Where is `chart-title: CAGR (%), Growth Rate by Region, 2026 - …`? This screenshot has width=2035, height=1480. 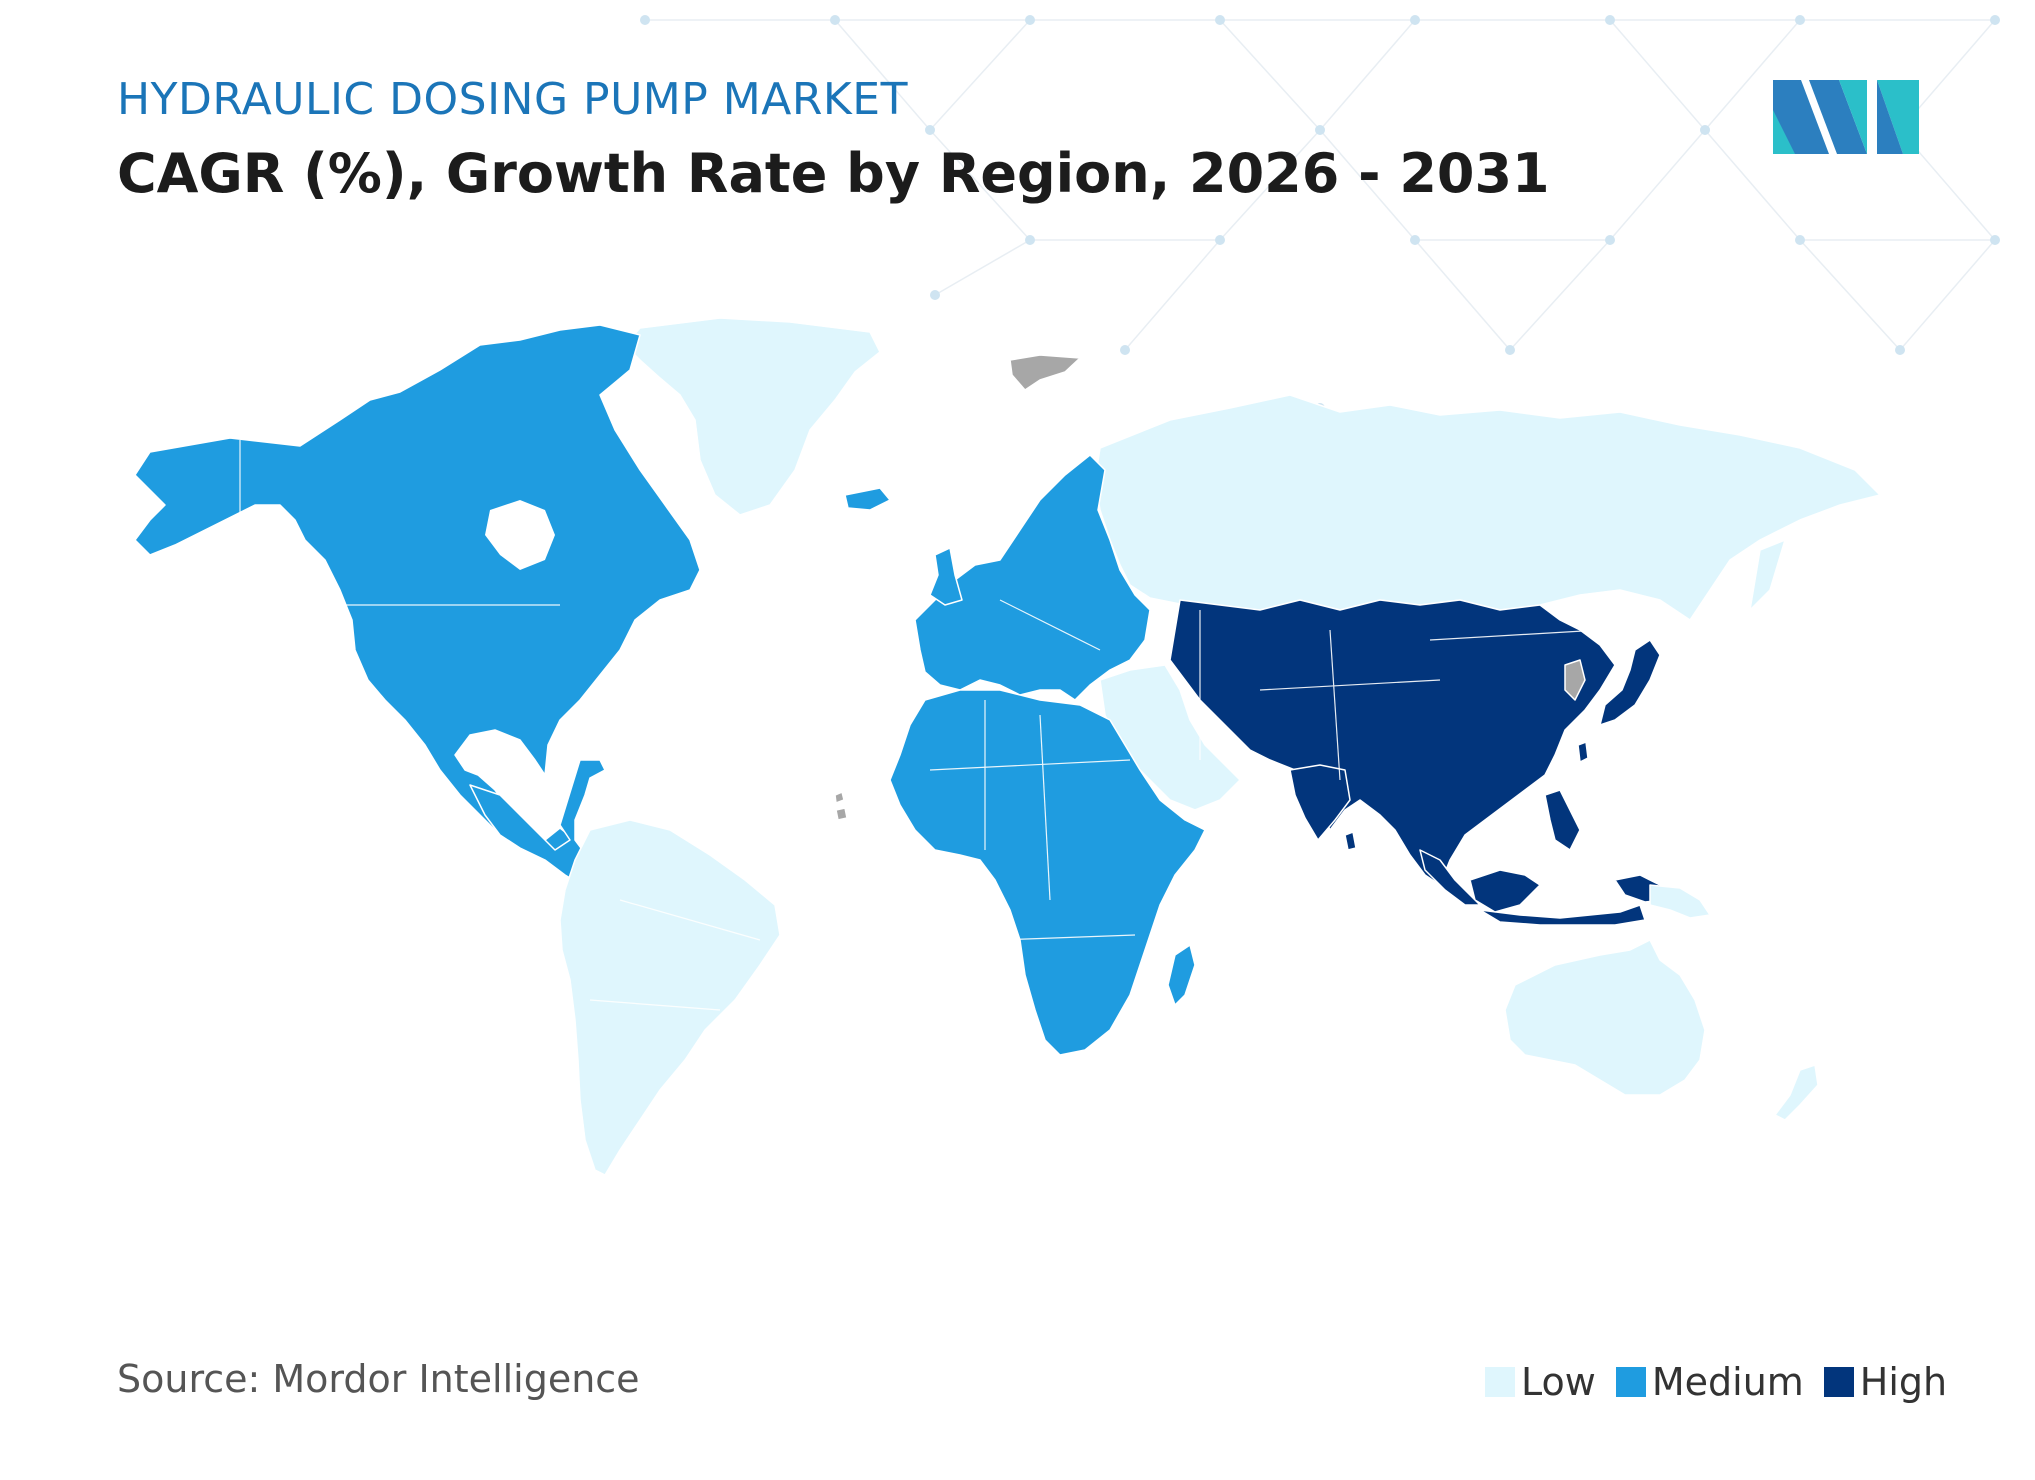 chart-title: CAGR (%), Growth Rate by Region, 2026 - … is located at coordinates (833, 173).